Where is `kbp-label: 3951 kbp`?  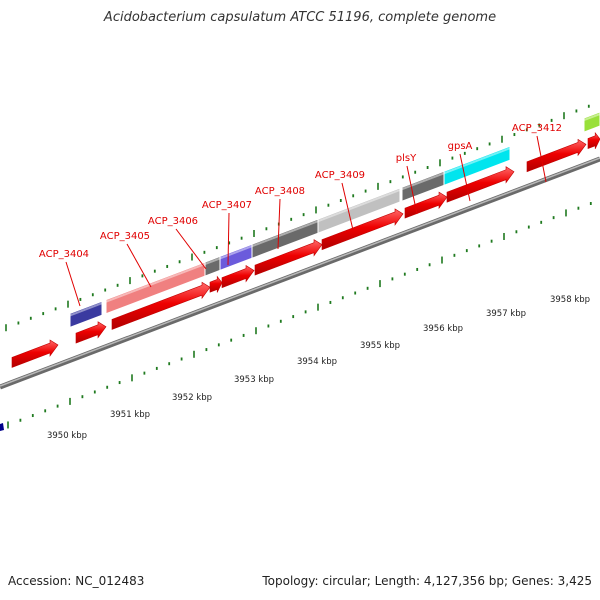 kbp-label: 3951 kbp is located at coordinates (130, 415).